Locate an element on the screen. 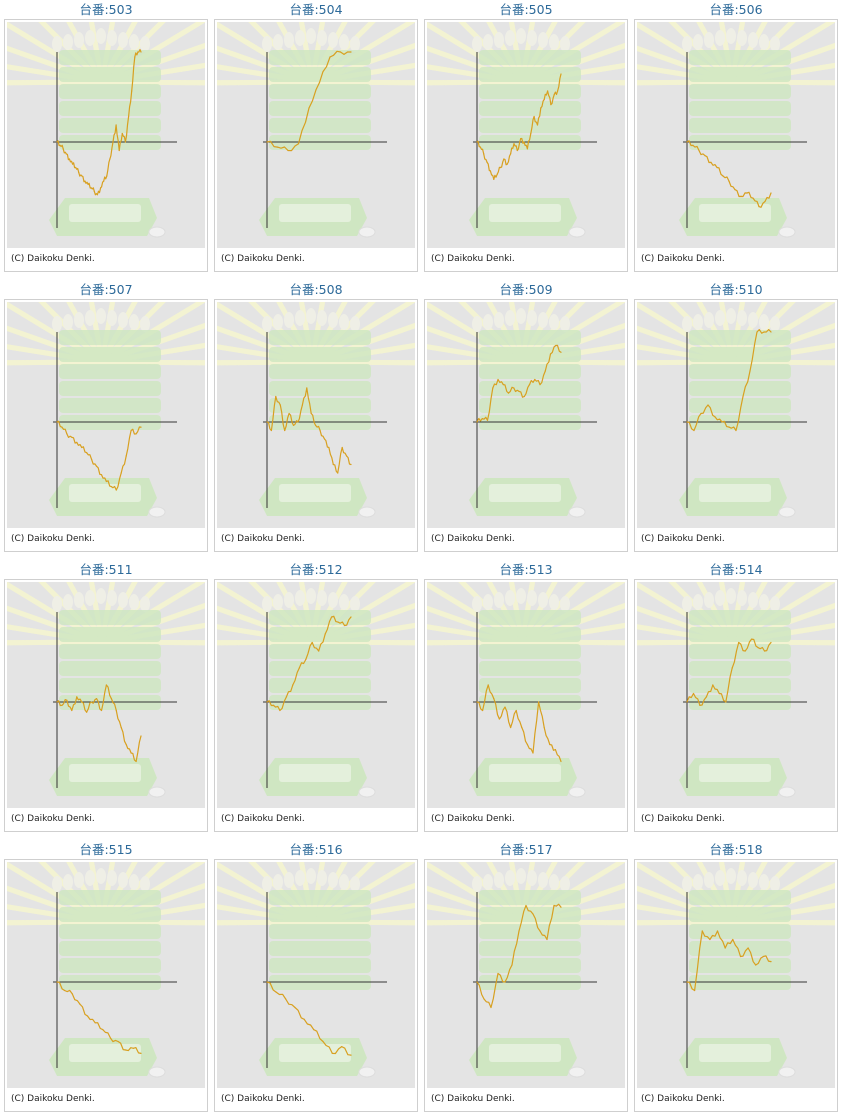  machine-title-link: 台番:515 is located at coordinates (106, 849).